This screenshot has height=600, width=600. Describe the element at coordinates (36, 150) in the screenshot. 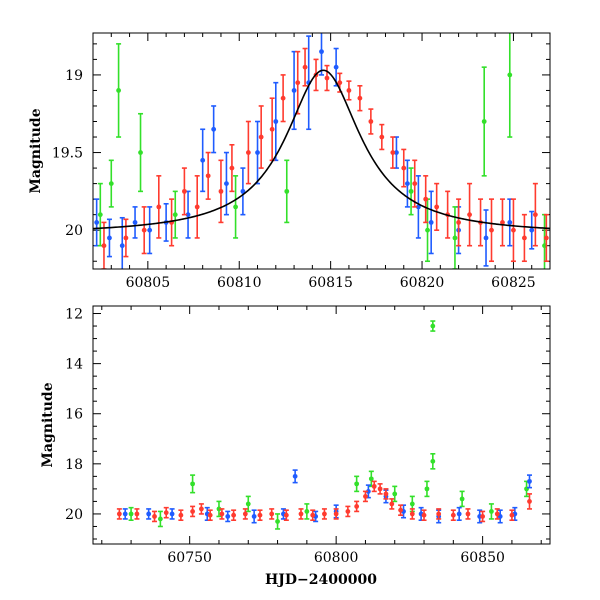

I see `top-y-axis-label: Magnitude` at that location.